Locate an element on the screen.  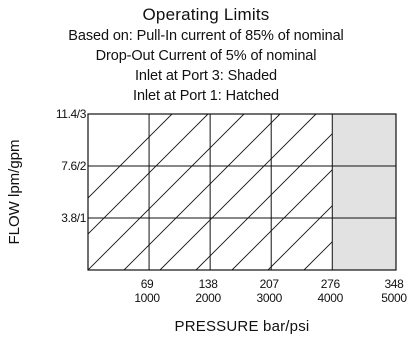
x-tick-label-psi: 4000 is located at coordinates (331, 298).